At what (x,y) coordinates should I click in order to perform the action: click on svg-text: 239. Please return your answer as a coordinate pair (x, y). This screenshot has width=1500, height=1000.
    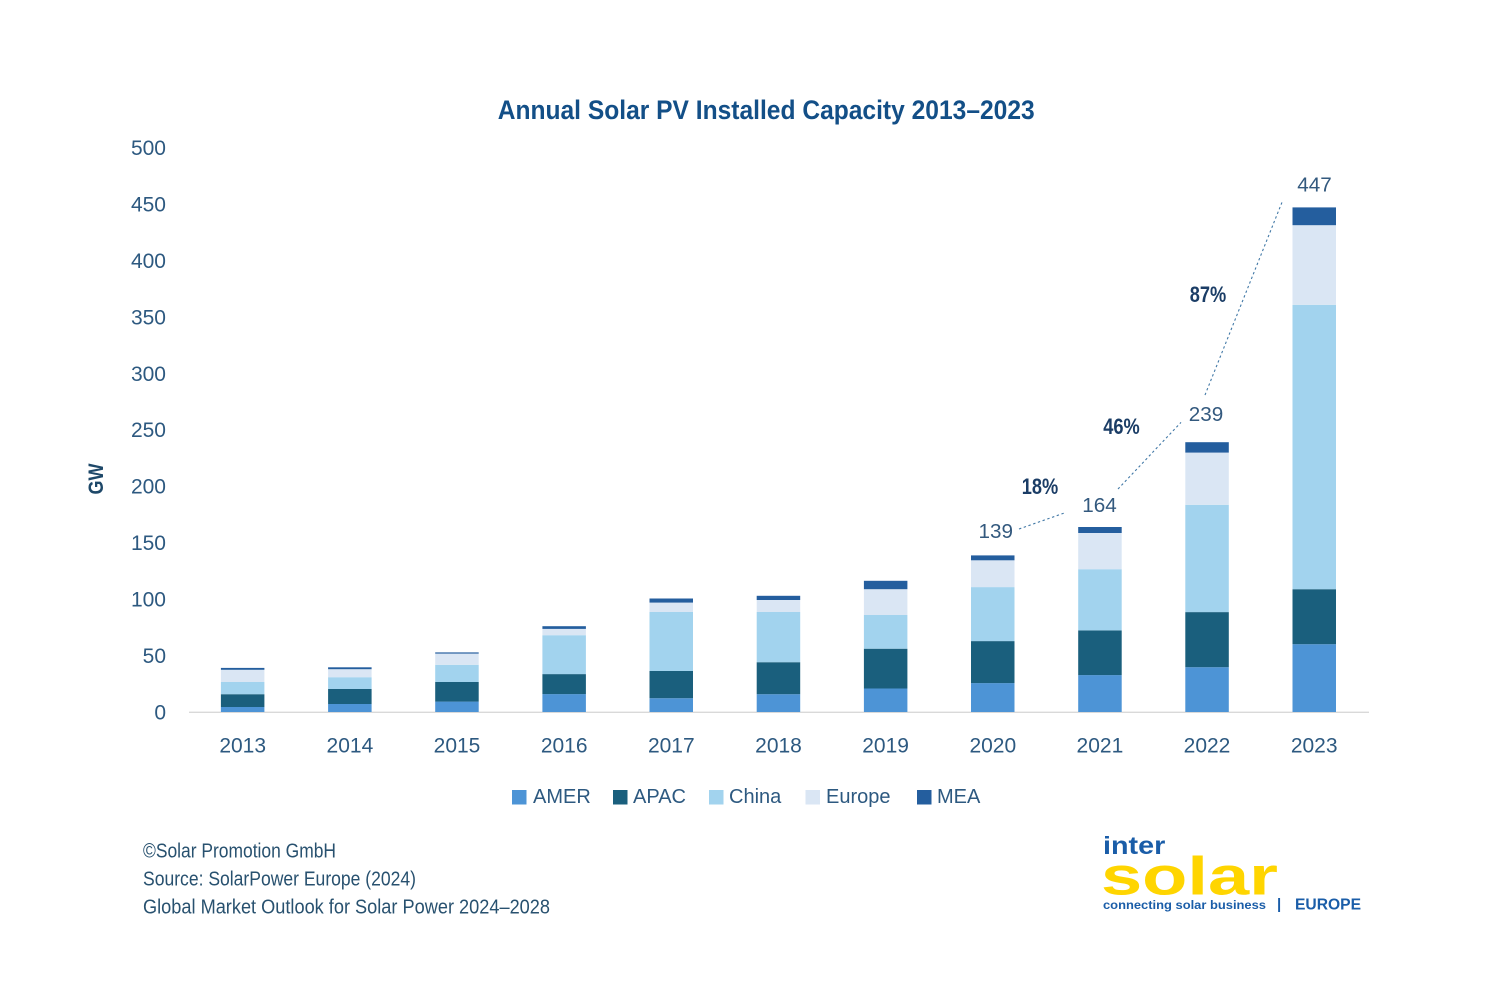
    Looking at the image, I should click on (1206, 414).